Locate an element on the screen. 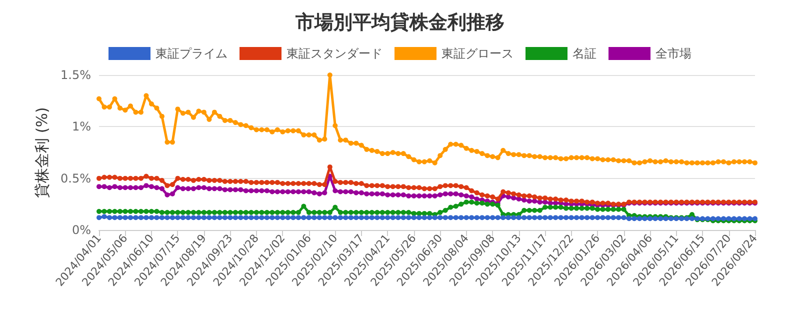 The width and height of the screenshot is (800, 320). y-tick-label: 0% is located at coordinates (81, 230).